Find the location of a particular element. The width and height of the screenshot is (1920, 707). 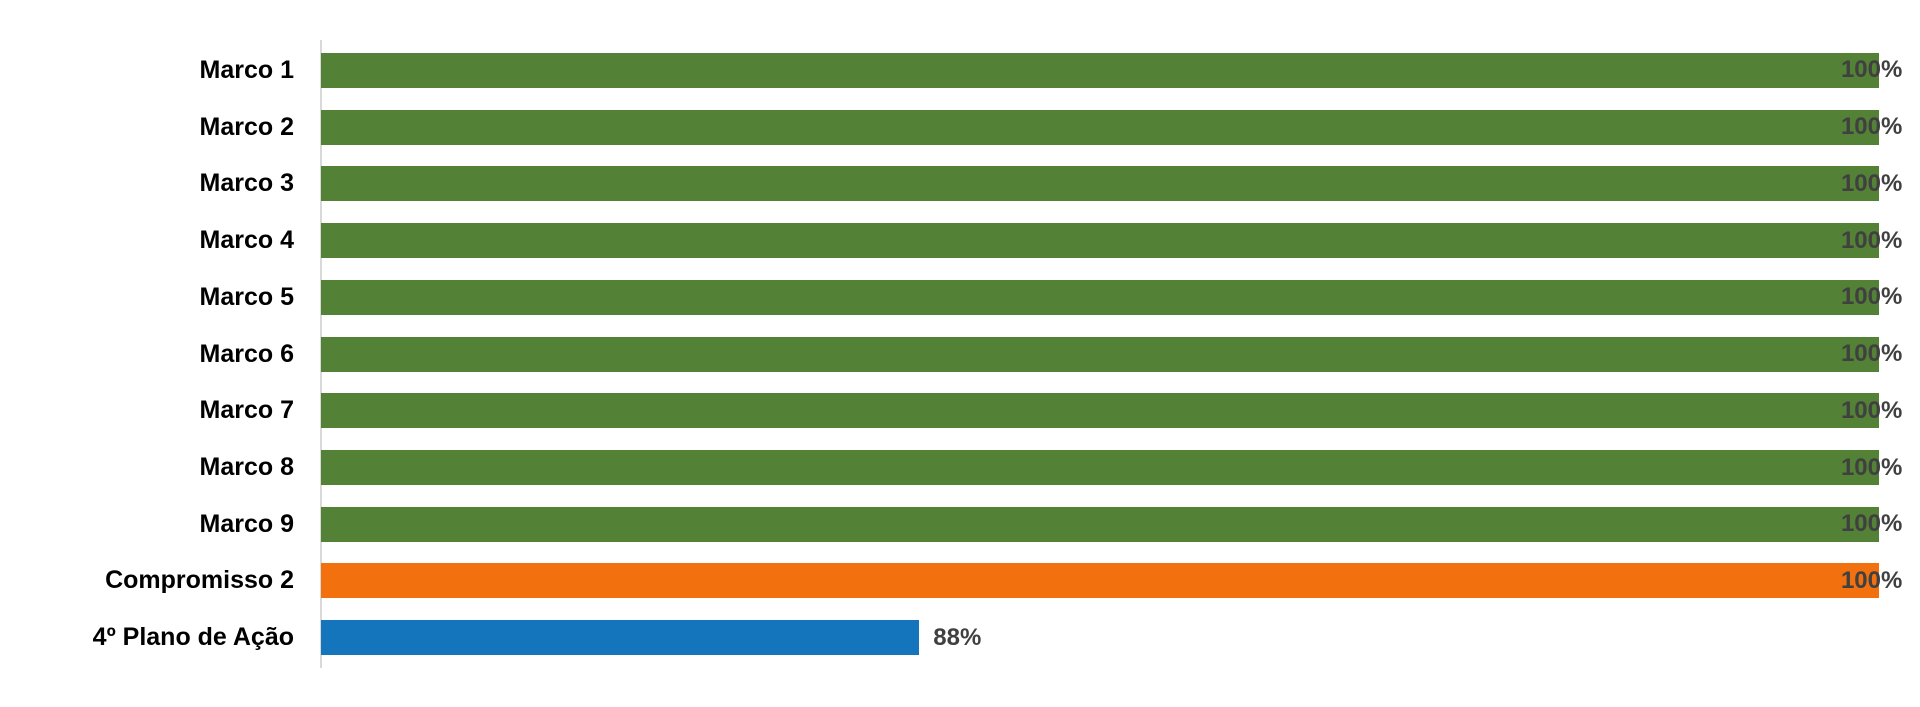

category-label: Marco 2 is located at coordinates (246, 126).